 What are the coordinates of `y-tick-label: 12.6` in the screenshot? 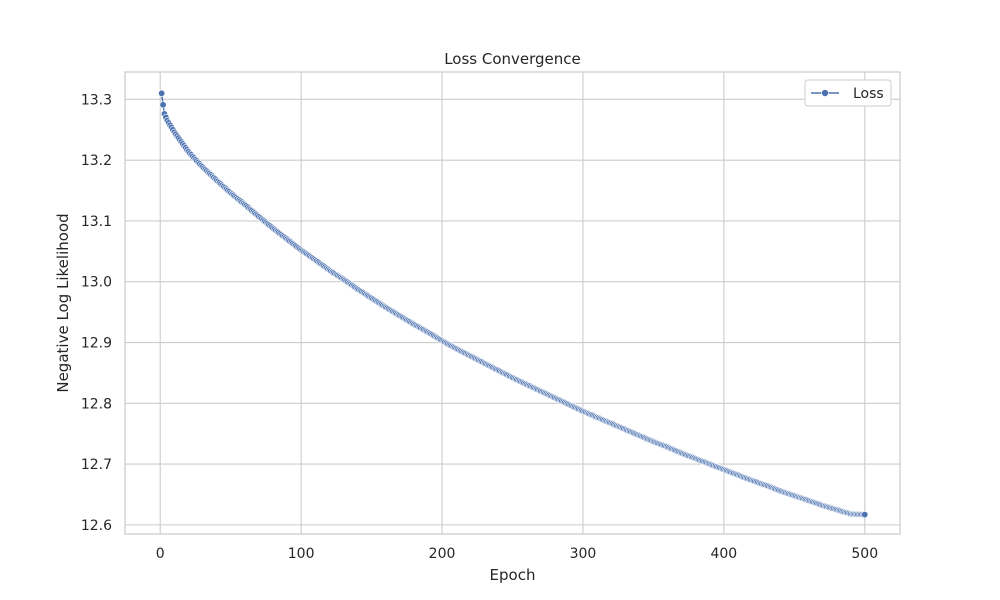 It's located at (96, 526).